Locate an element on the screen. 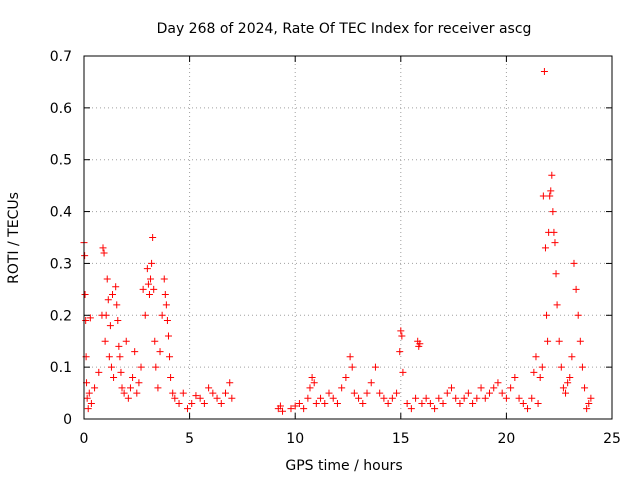  x-tick-label: 0 is located at coordinates (84, 439).